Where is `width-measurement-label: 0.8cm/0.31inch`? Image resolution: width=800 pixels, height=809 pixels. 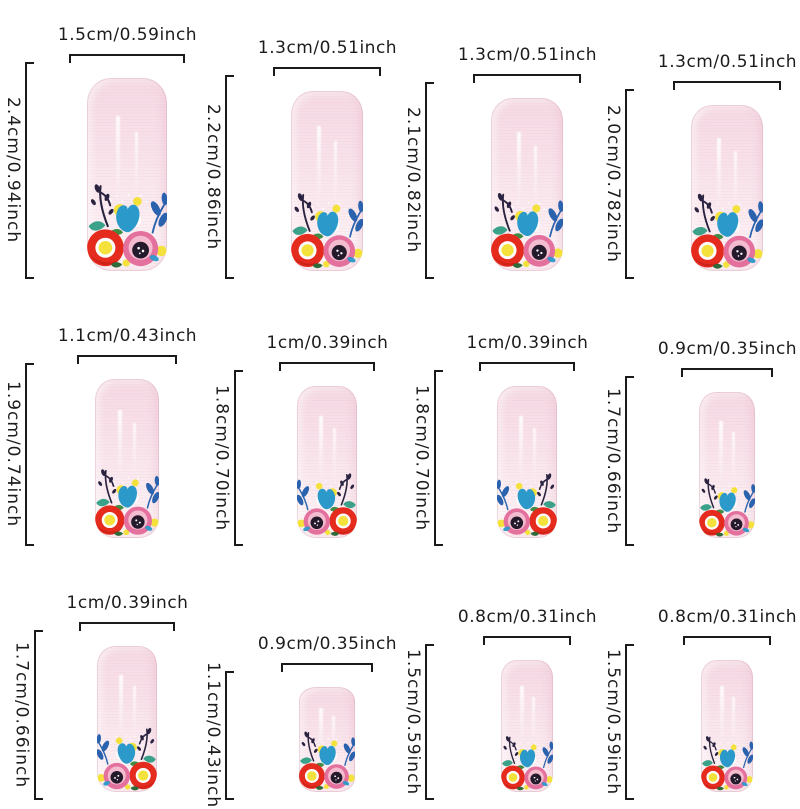 width-measurement-label: 0.8cm/0.31inch is located at coordinates (527, 617).